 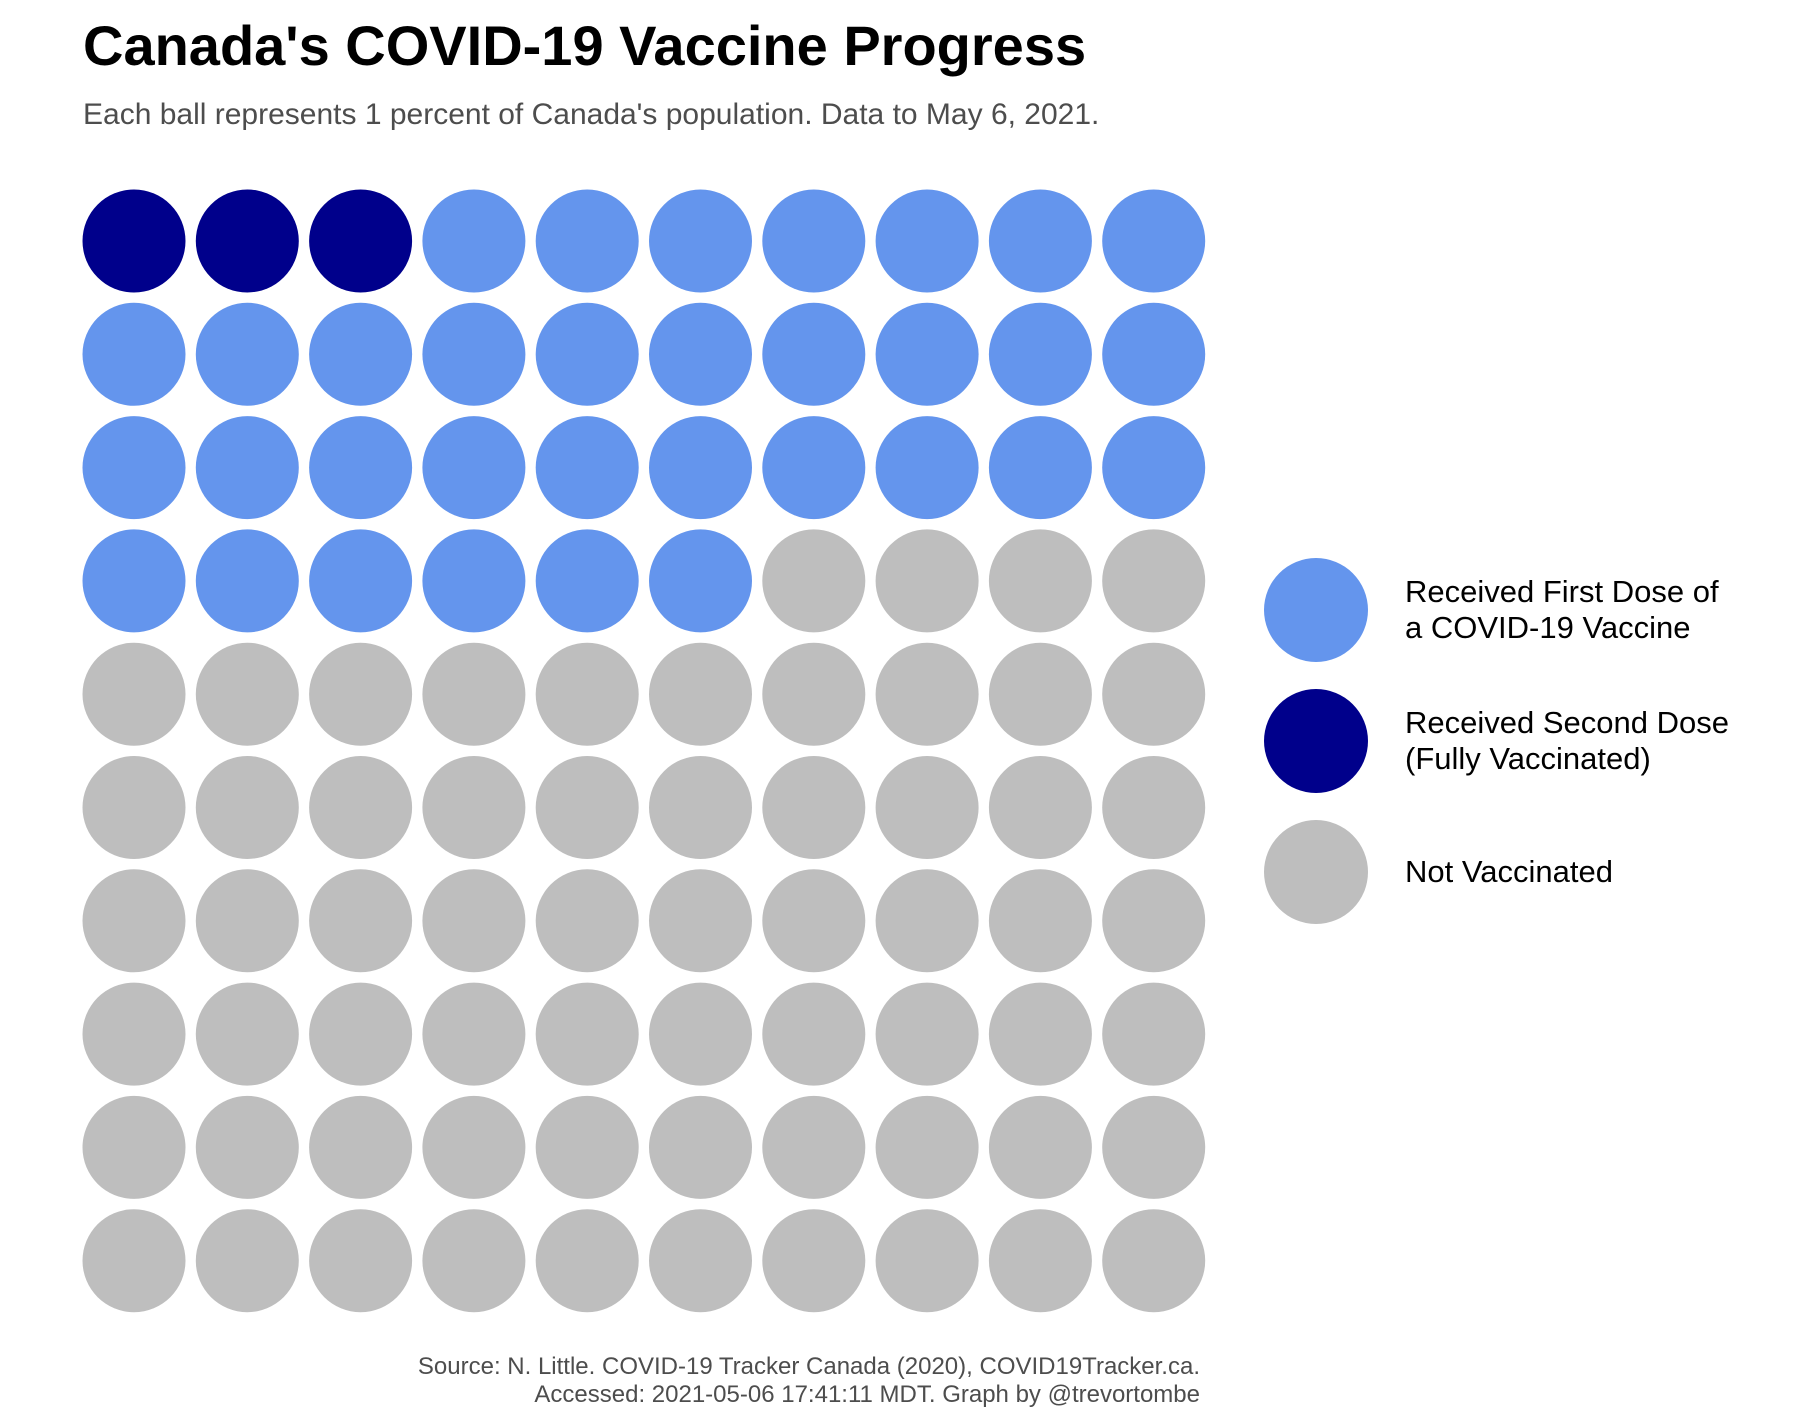 I want to click on legend-label-not-vaccinated: Not Vaccinated, so click(x=1509, y=871).